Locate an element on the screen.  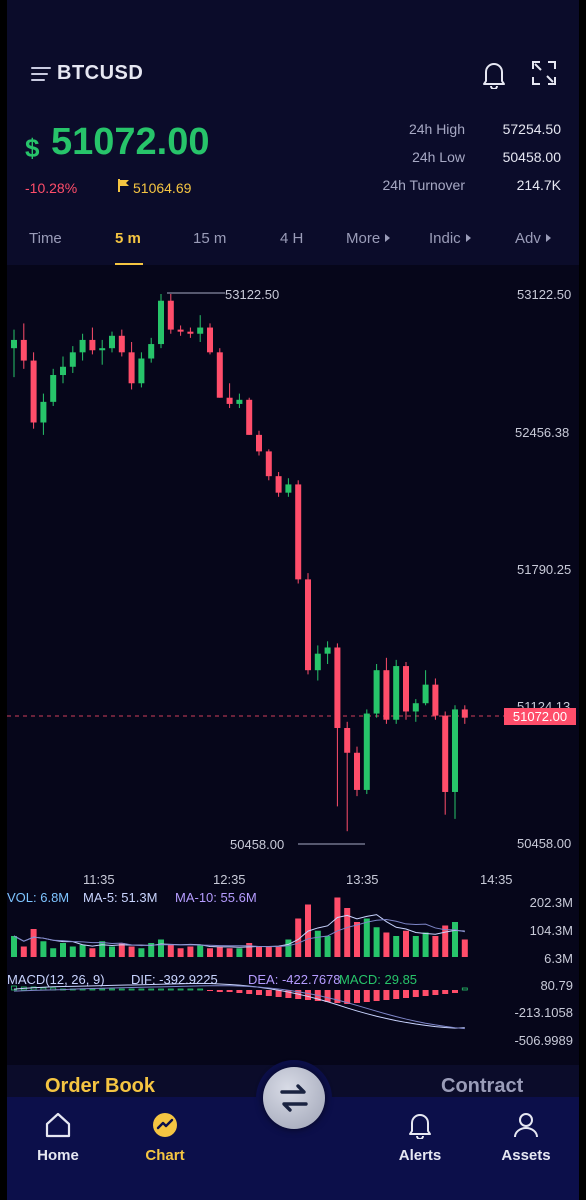
order-book-tab: Order Book is located at coordinates (100, 1086).